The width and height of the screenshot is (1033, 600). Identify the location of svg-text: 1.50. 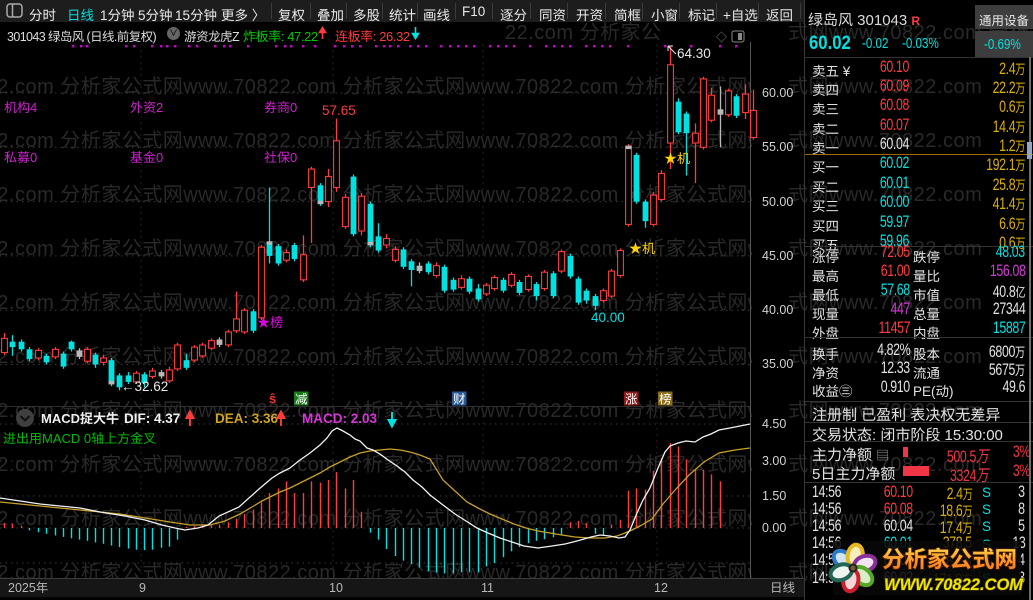
(774, 496).